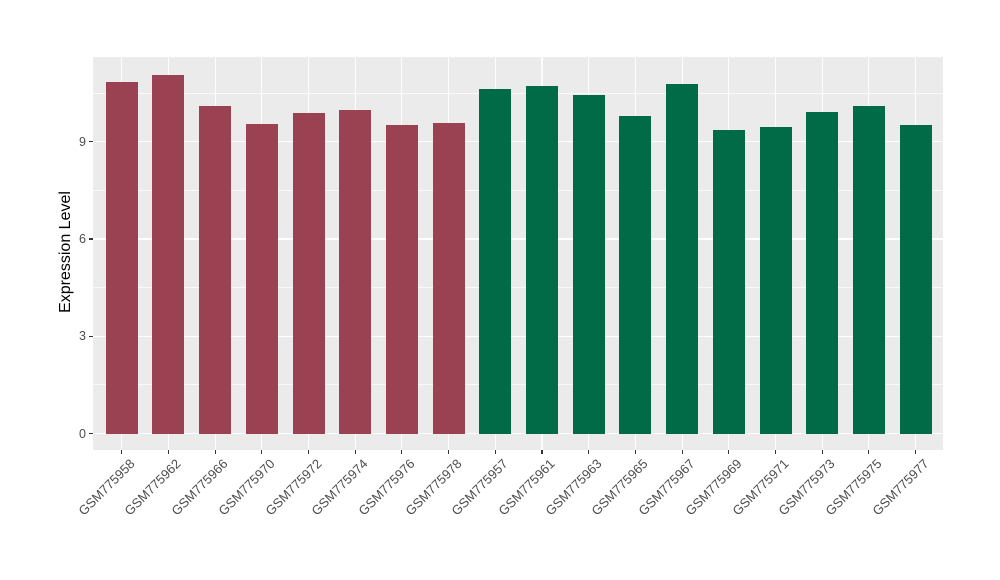 The width and height of the screenshot is (1000, 580). Describe the element at coordinates (82, 336) in the screenshot. I see `y-tick-label: 3` at that location.